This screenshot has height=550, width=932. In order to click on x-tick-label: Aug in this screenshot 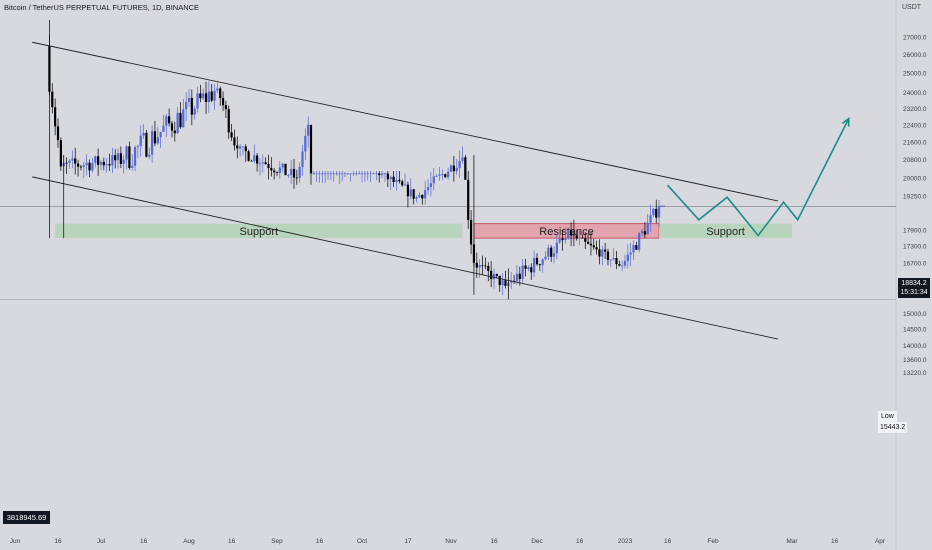, I will do `click(189, 541)`.